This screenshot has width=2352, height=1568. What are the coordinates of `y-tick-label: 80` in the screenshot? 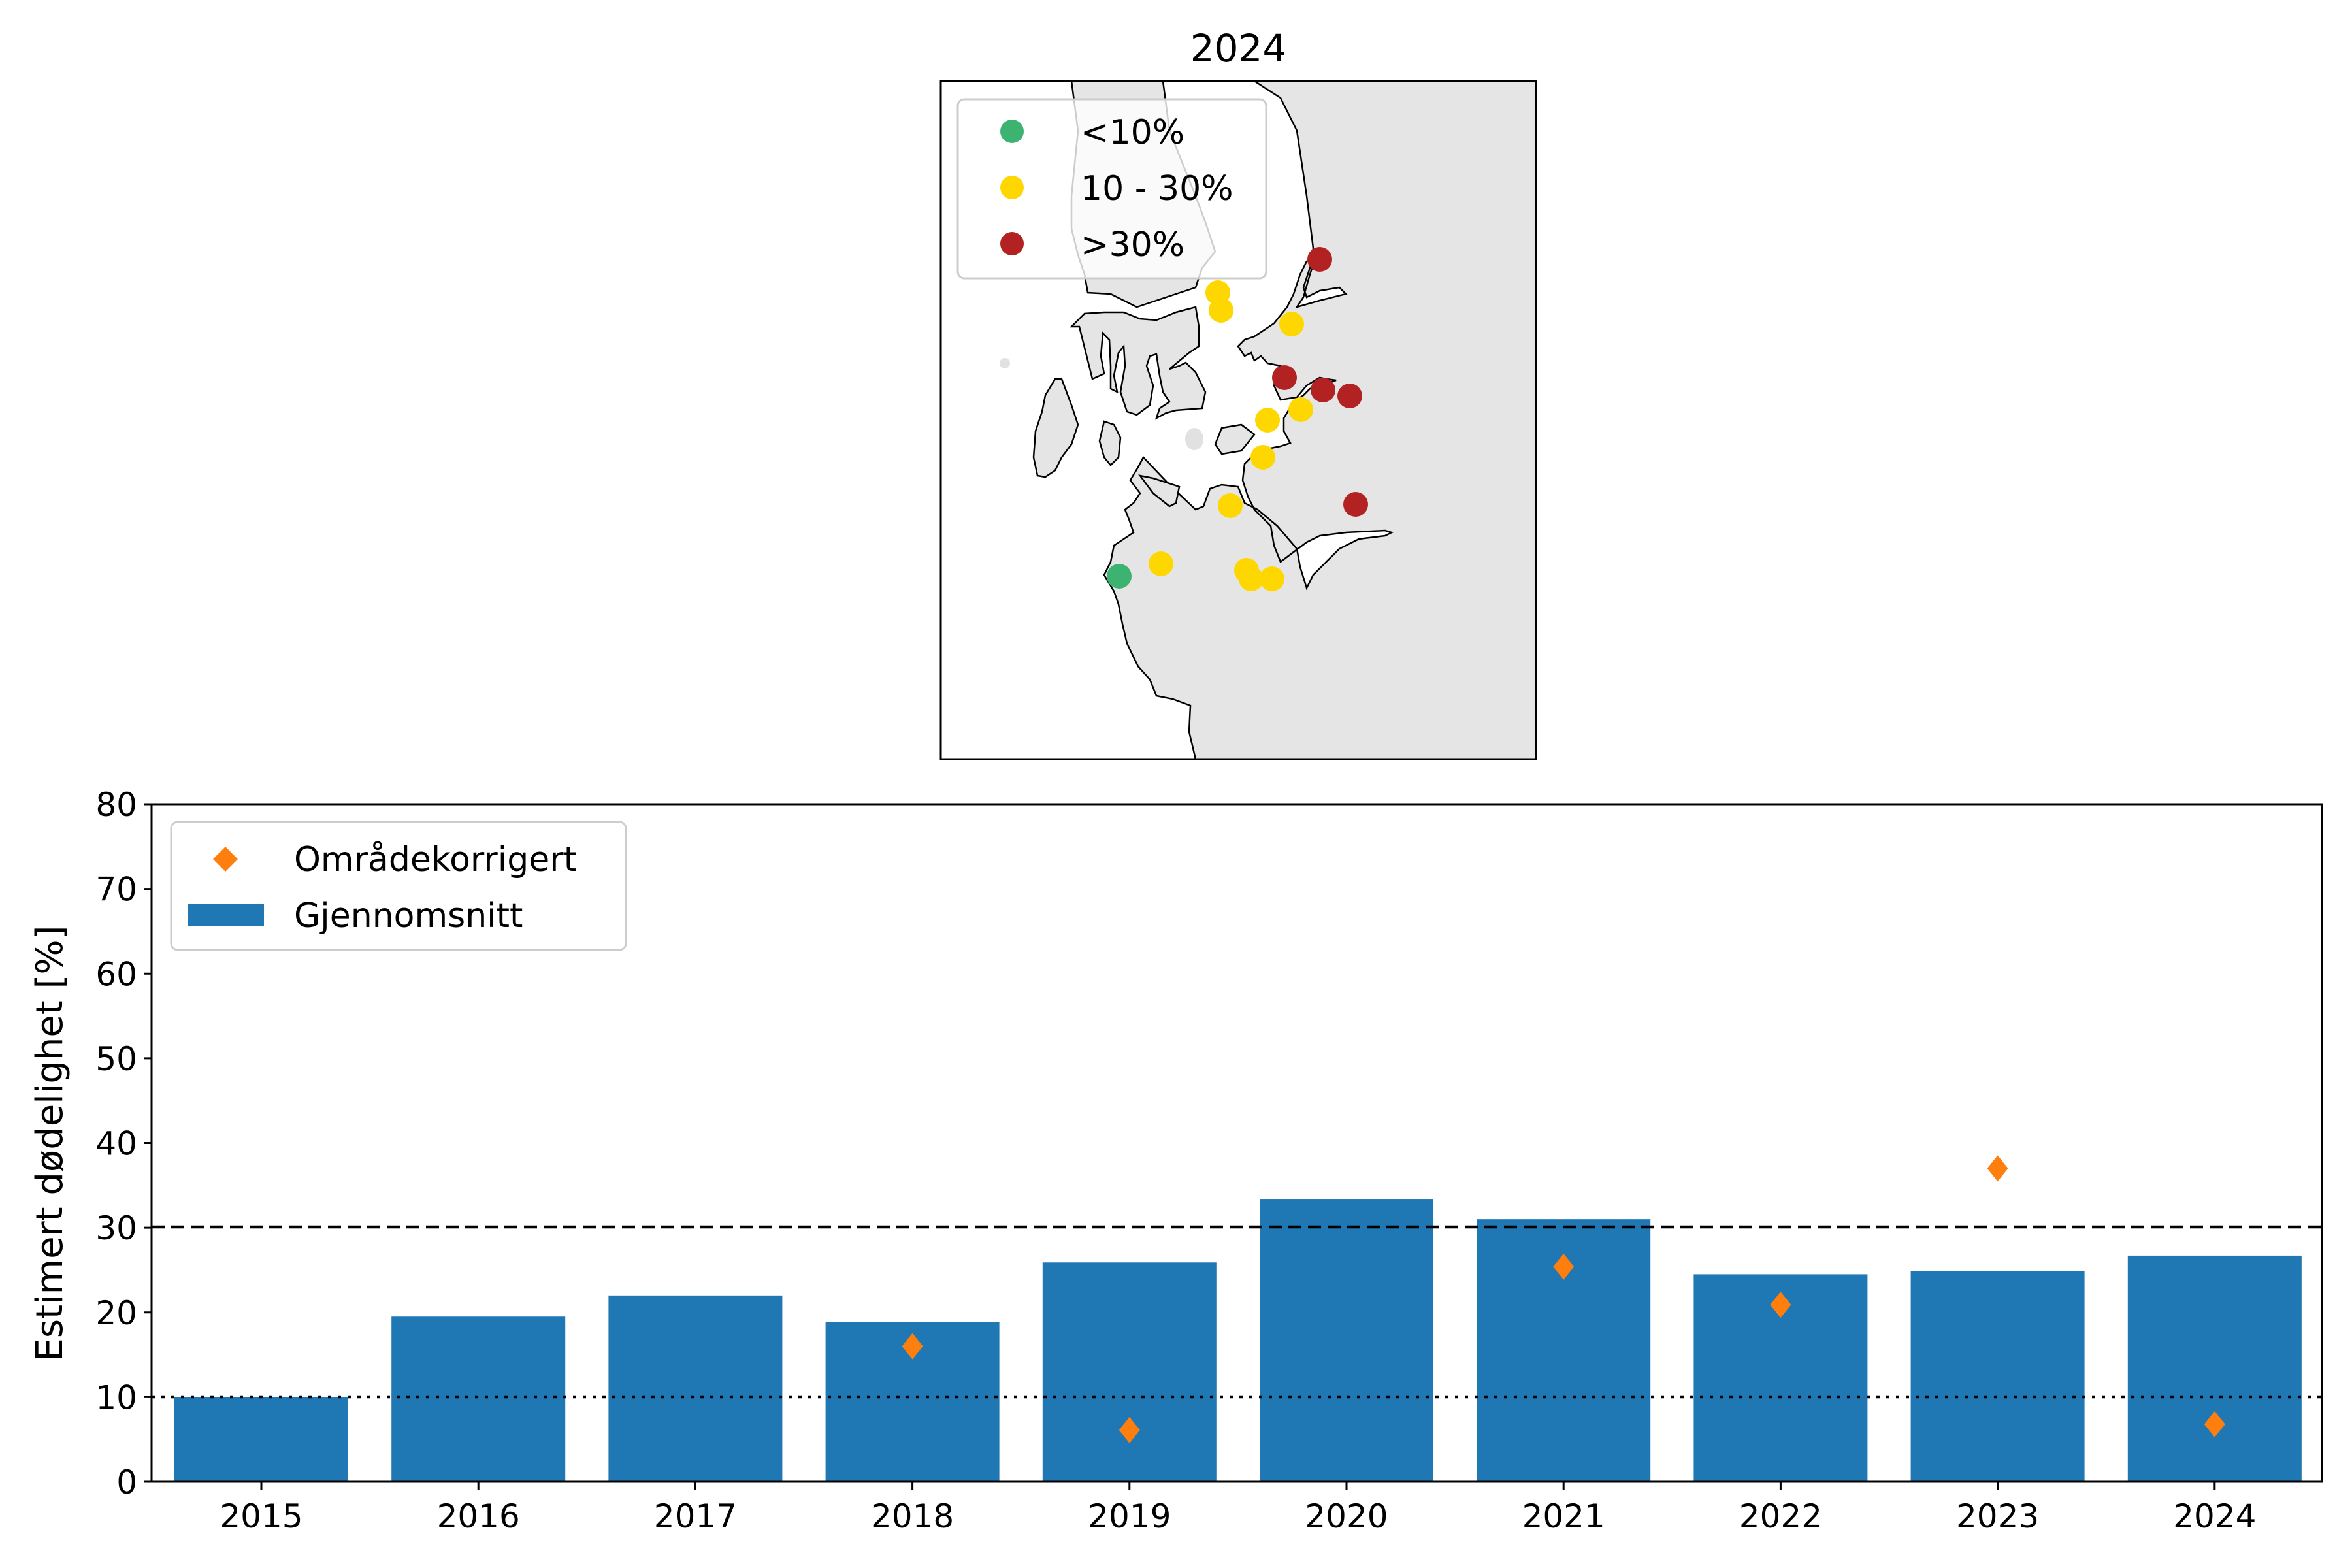 It's located at (116, 805).